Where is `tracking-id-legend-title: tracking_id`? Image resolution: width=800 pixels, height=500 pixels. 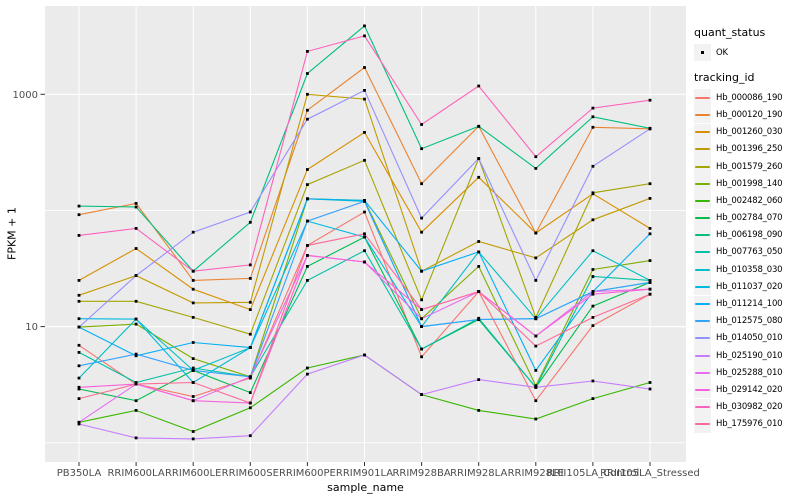 tracking-id-legend-title: tracking_id is located at coordinates (724, 78).